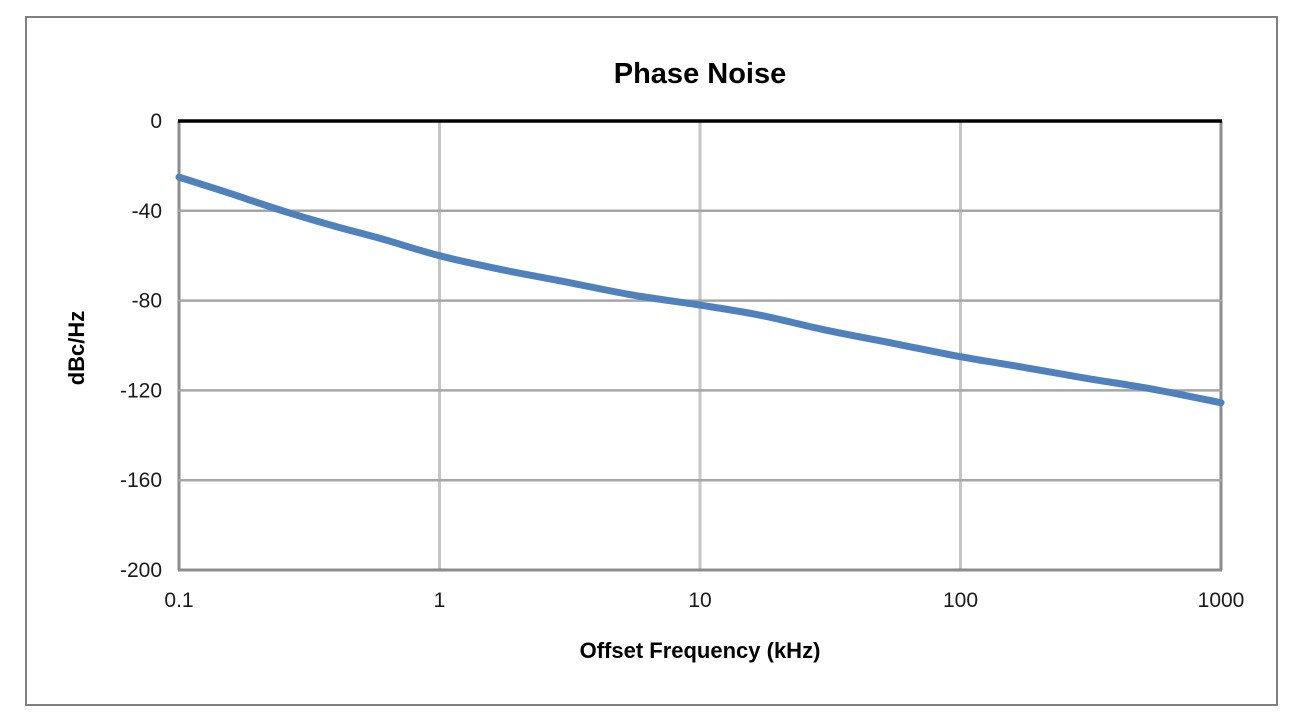 The width and height of the screenshot is (1304, 728). I want to click on y-tick-label: -160, so click(141, 480).